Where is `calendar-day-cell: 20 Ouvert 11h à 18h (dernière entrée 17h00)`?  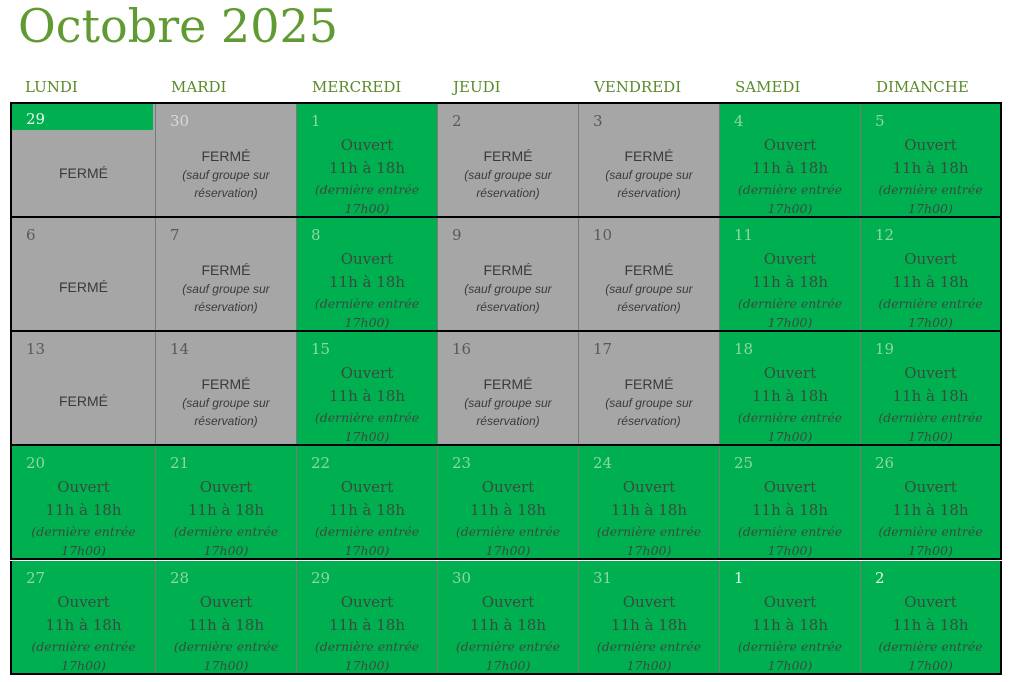 calendar-day-cell: 20 Ouvert 11h à 18h (dernière entrée 17h00) is located at coordinates (83, 502).